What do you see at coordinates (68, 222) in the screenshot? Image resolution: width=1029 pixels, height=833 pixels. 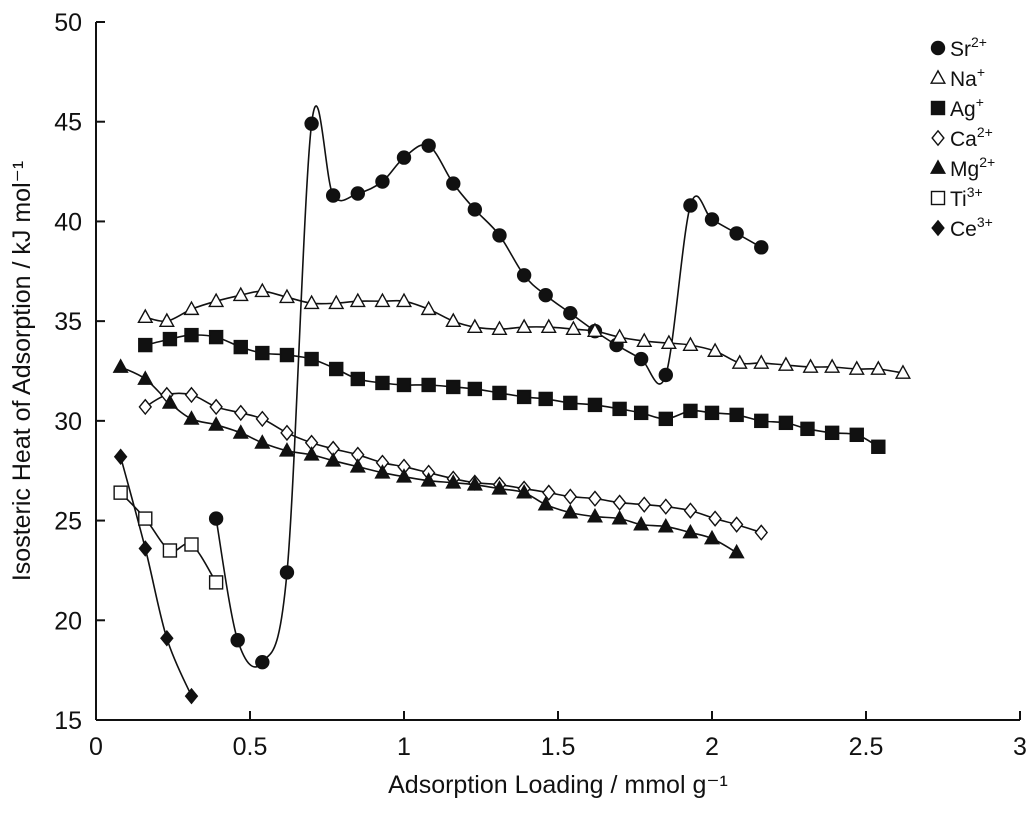 I see `y-tick-label: 40` at bounding box center [68, 222].